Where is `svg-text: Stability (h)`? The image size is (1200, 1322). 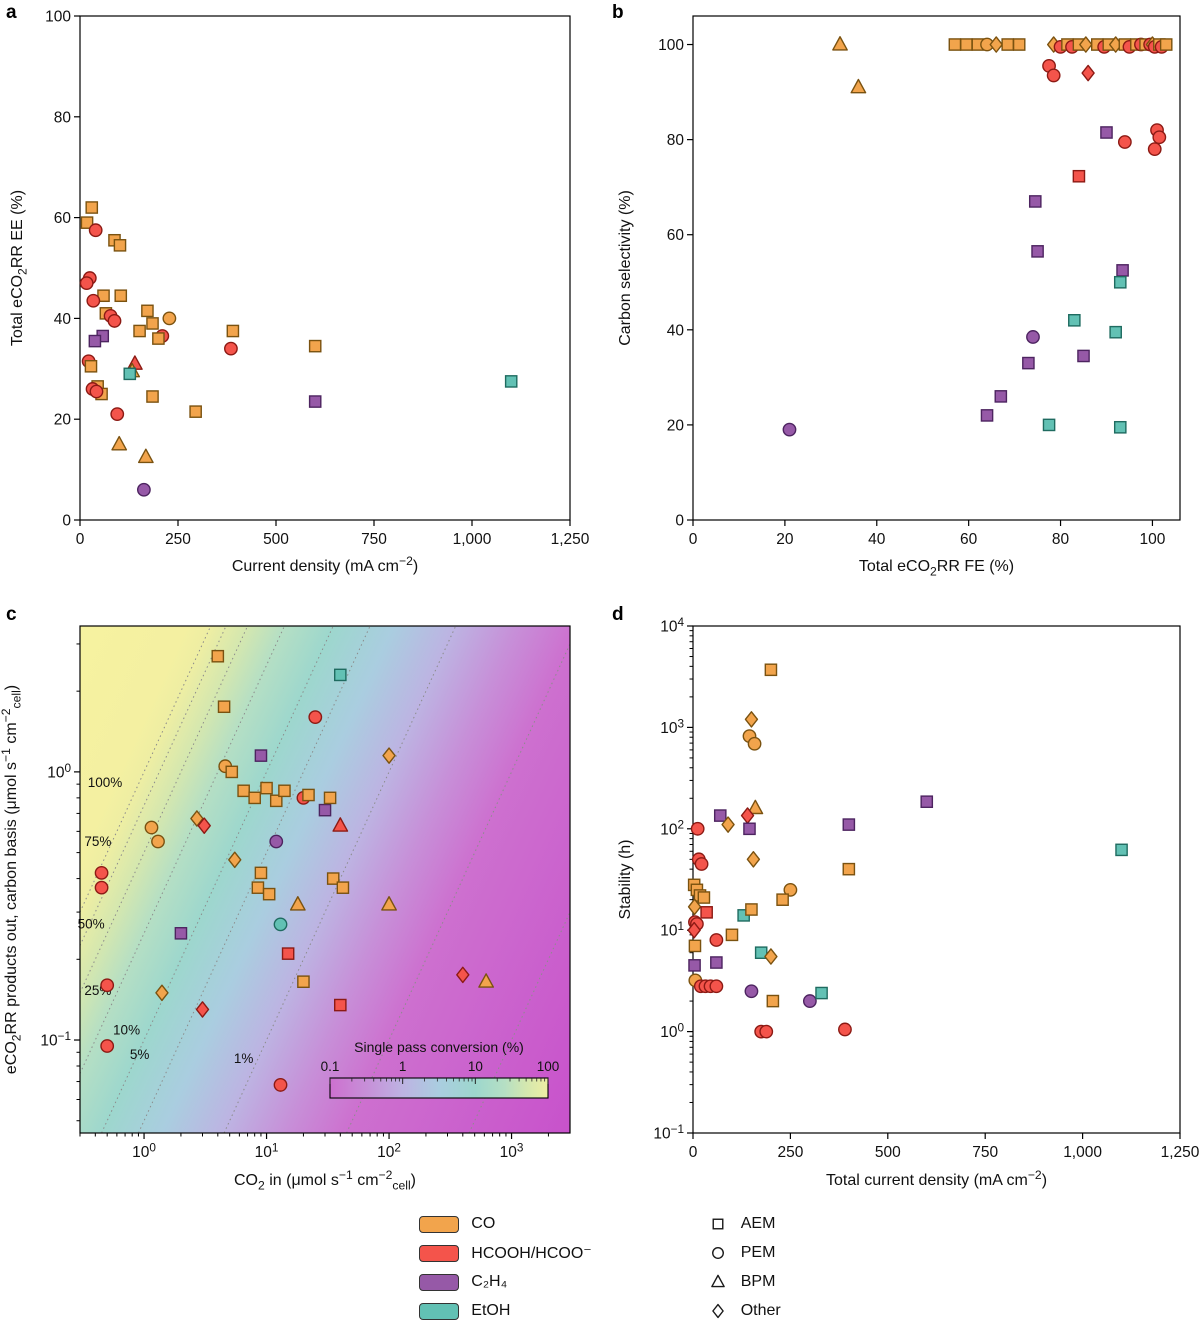 svg-text: Stability (h) is located at coordinates (625, 879).